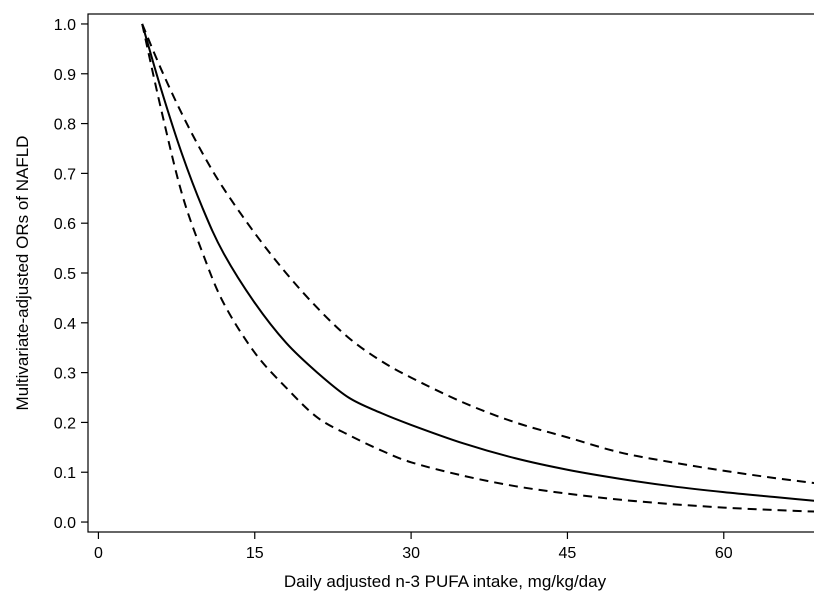 This screenshot has width=814, height=592. What do you see at coordinates (65, 274) in the screenshot?
I see `y-tick-label: 0.5` at bounding box center [65, 274].